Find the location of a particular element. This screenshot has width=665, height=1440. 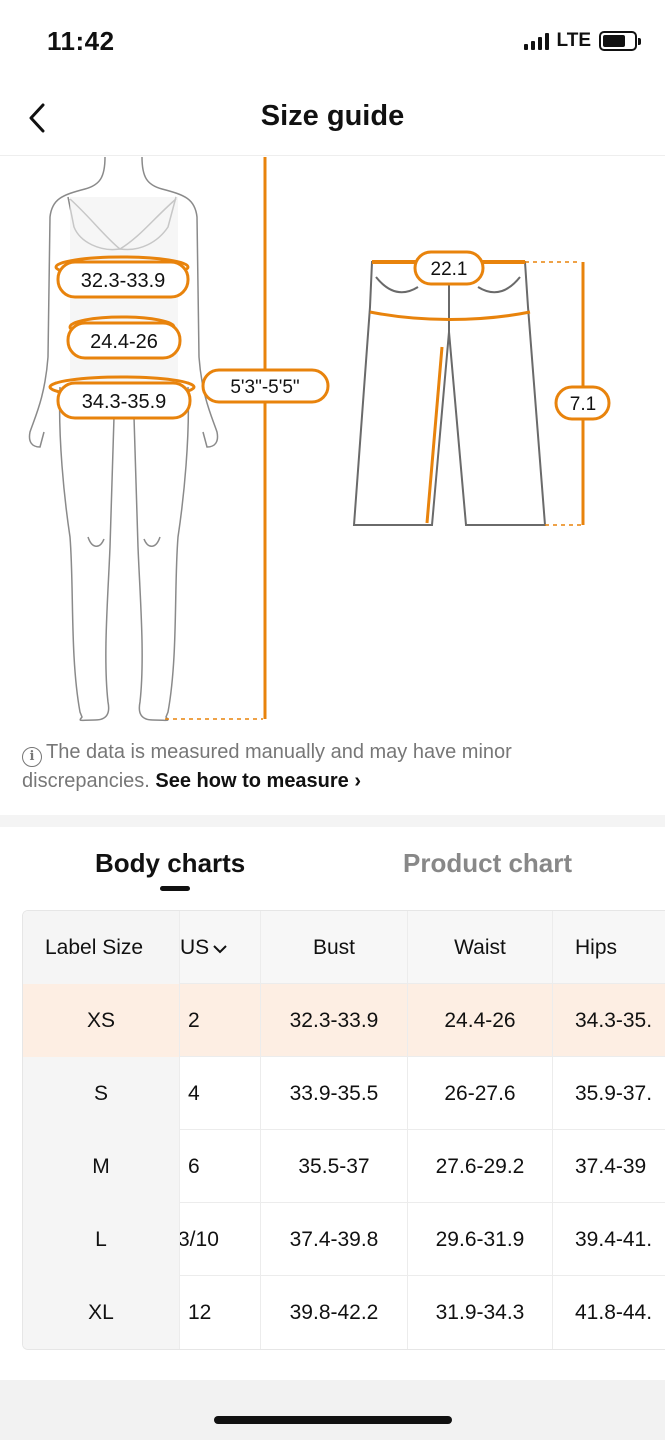

measure-link-label: See how to measure is located at coordinates (252, 781).